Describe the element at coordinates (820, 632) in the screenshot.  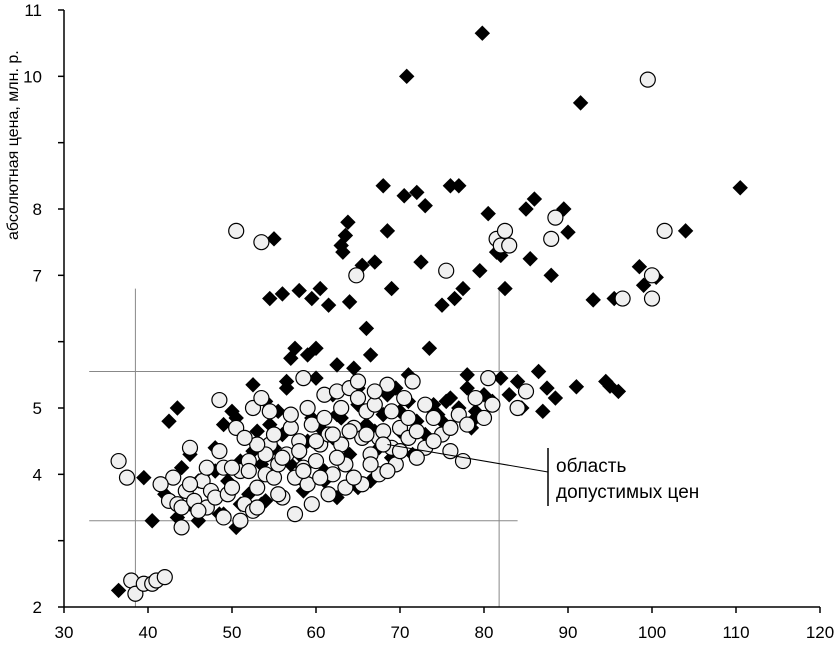
I see `x-tick-label: 120` at that location.